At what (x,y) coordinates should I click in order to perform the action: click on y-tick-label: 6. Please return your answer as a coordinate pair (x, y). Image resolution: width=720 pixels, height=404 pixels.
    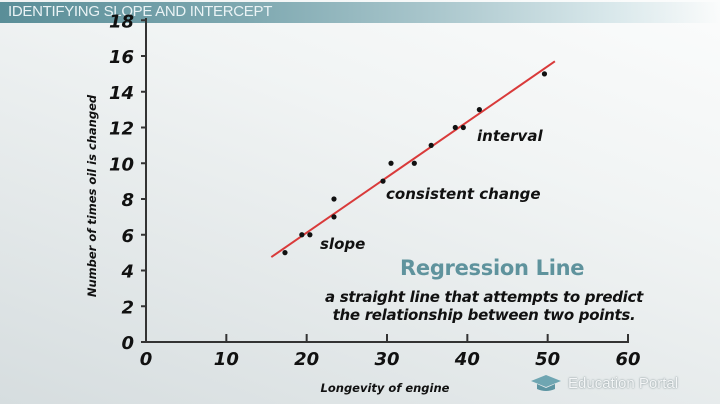
    Looking at the image, I should click on (127, 236).